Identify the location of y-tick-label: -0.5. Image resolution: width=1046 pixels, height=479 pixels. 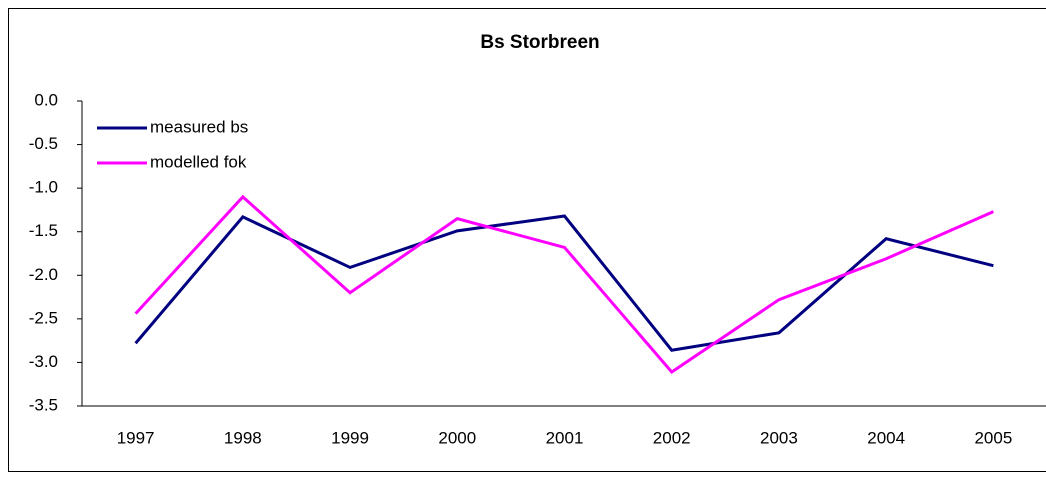
(43, 143).